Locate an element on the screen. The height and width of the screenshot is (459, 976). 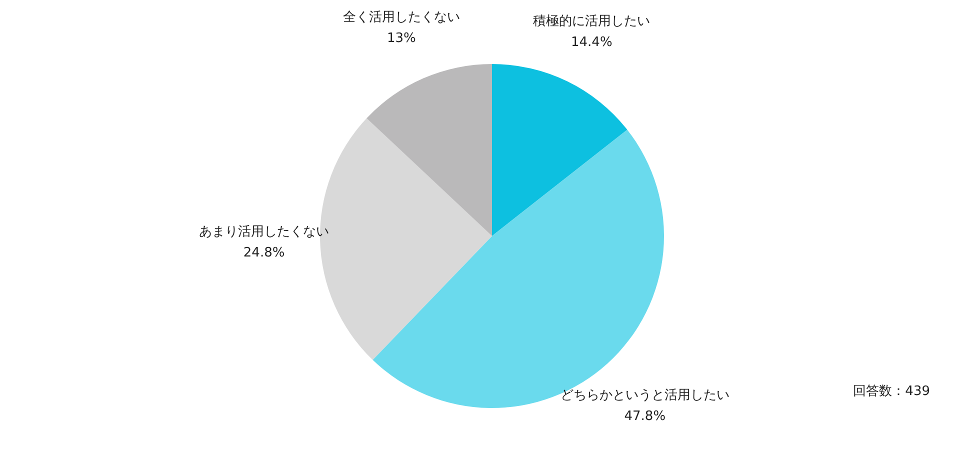
data-label: 47.8% is located at coordinates (645, 416).